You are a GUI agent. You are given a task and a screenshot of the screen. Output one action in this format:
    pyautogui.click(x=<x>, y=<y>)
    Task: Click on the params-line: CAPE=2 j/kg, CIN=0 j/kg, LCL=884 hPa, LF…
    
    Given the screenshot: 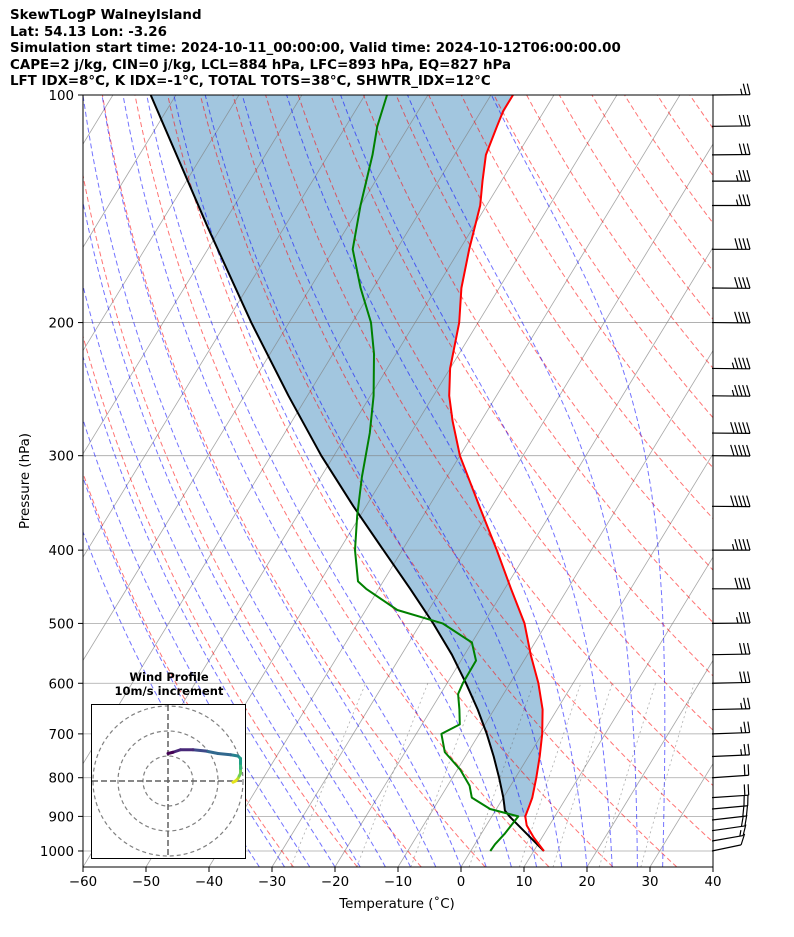 What is the action you would take?
    pyautogui.click(x=261, y=65)
    